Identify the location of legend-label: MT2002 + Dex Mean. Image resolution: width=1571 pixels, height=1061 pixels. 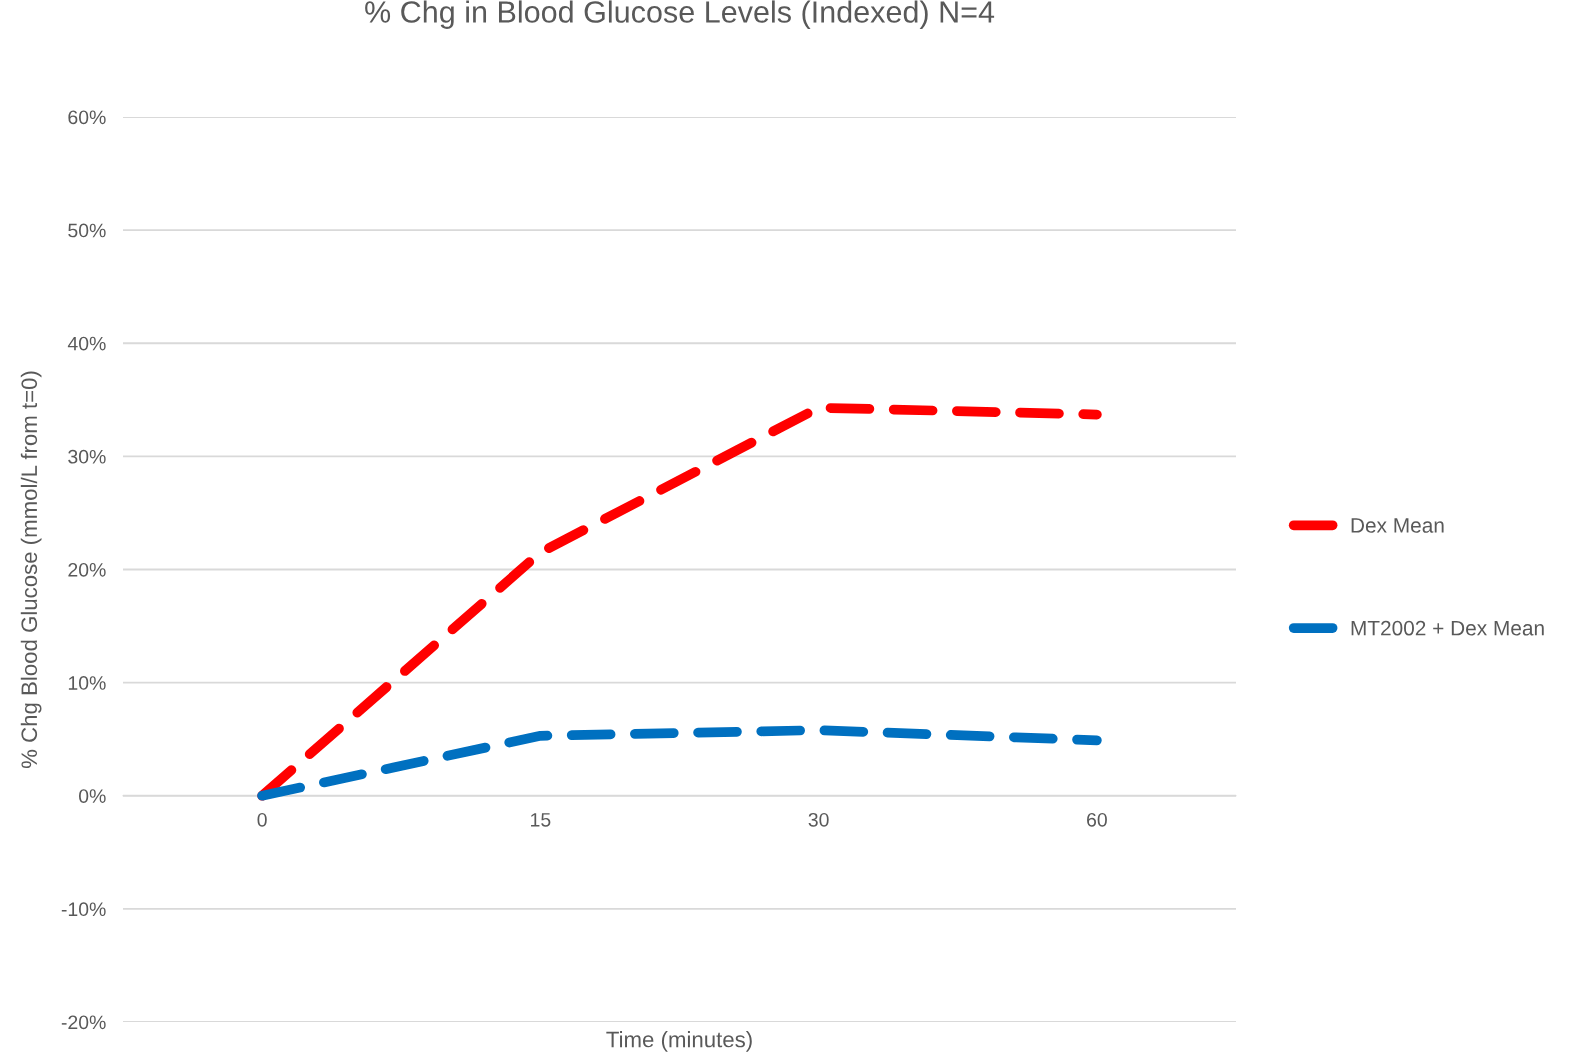
(1447, 628).